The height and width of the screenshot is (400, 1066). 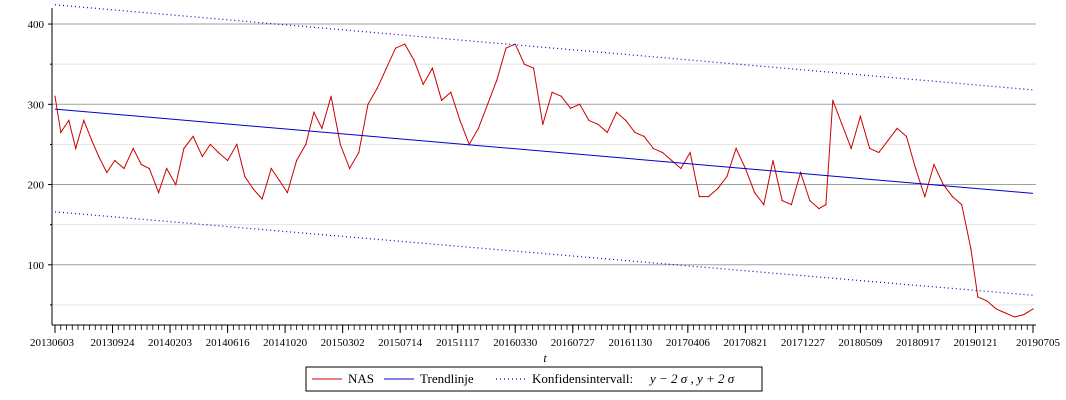 What do you see at coordinates (691, 378) in the screenshot?
I see `legend-interval-math: y − 2 σ , y + 2 σ` at bounding box center [691, 378].